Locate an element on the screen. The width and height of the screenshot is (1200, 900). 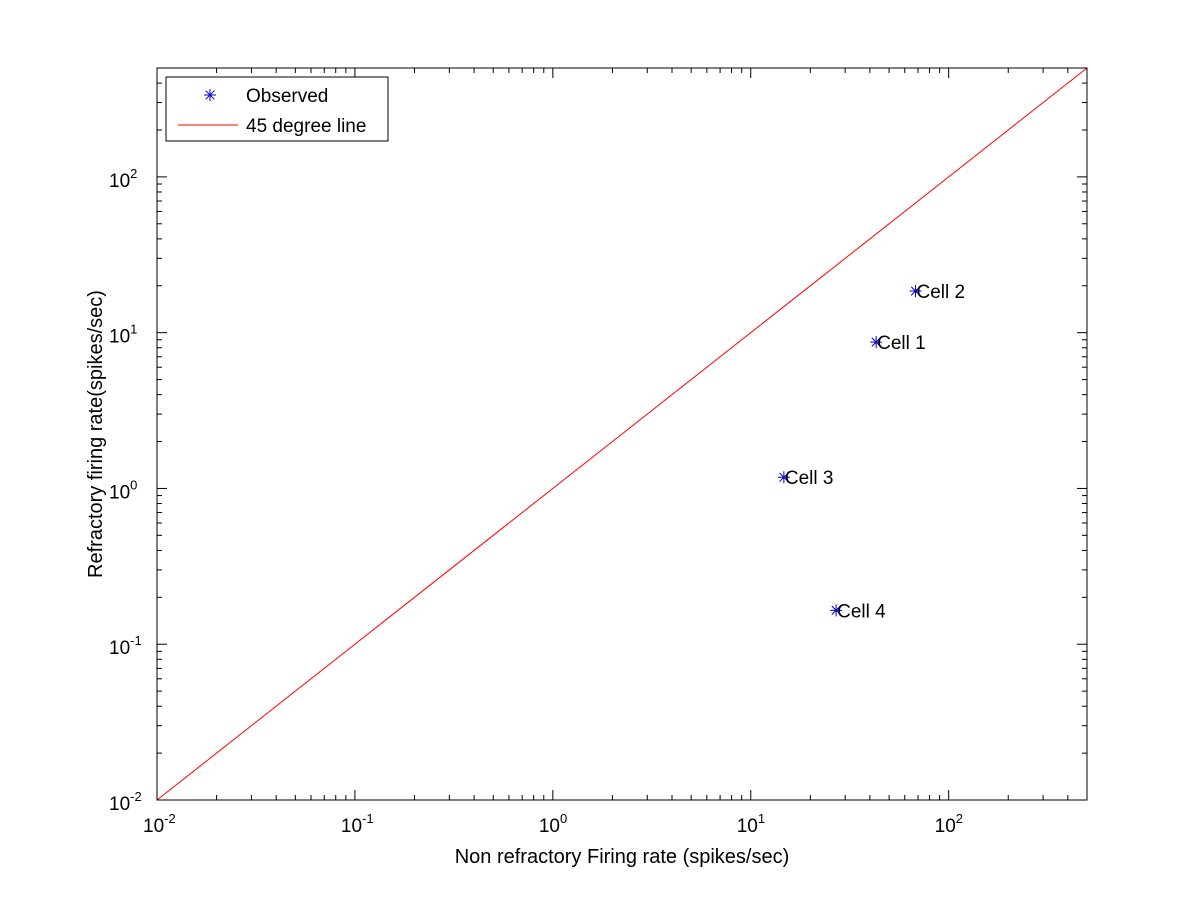
y-axis-title: Refractory firing rate(spikes/sec) is located at coordinates (96, 434).